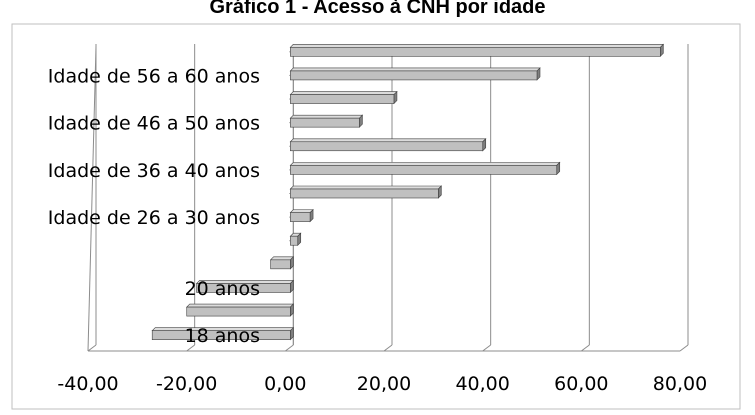 Image resolution: width=755 pixels, height=415 pixels. I want to click on back-wall-edge, so click(92, 198).